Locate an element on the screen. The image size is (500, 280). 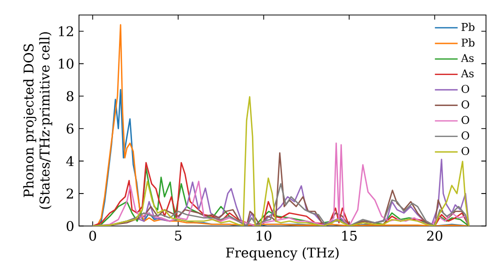
x-tick-label: 20 is located at coordinates (434, 235).